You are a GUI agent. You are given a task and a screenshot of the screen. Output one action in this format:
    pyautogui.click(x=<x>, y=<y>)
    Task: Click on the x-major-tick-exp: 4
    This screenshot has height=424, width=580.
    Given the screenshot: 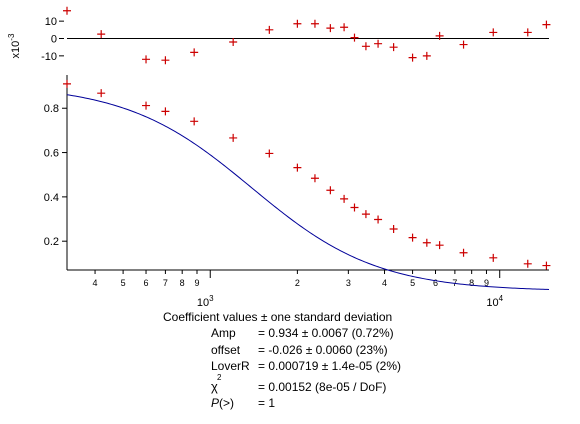 What is the action you would take?
    pyautogui.click(x=501, y=298)
    